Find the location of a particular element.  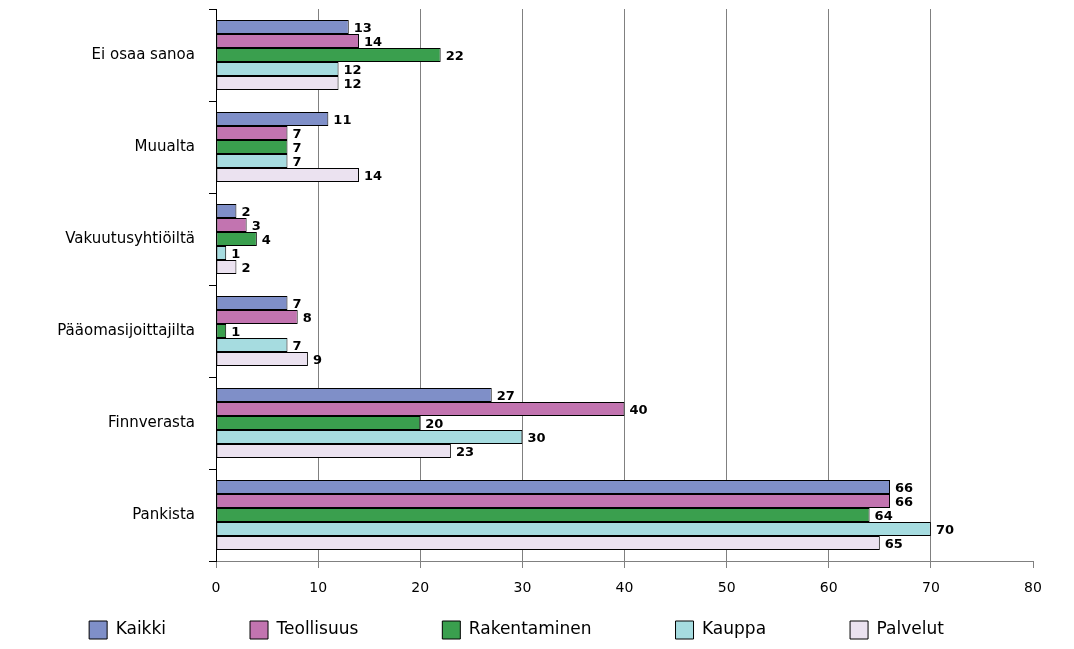

data-label: 40 is located at coordinates (638, 410).